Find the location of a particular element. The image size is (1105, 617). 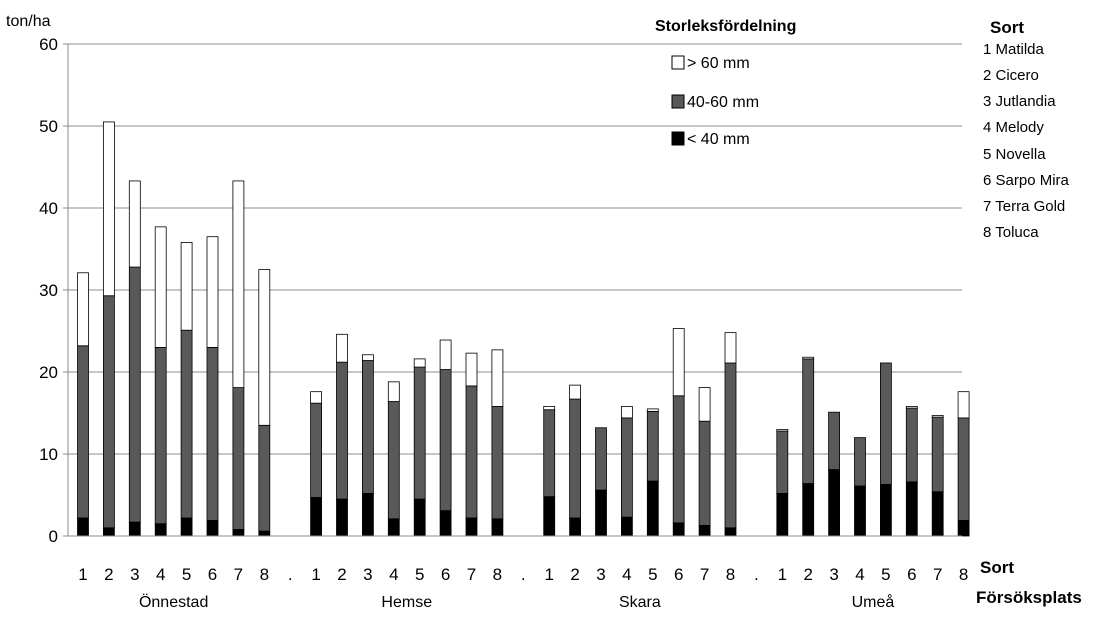

bar-4-7-large is located at coordinates (937, 416).